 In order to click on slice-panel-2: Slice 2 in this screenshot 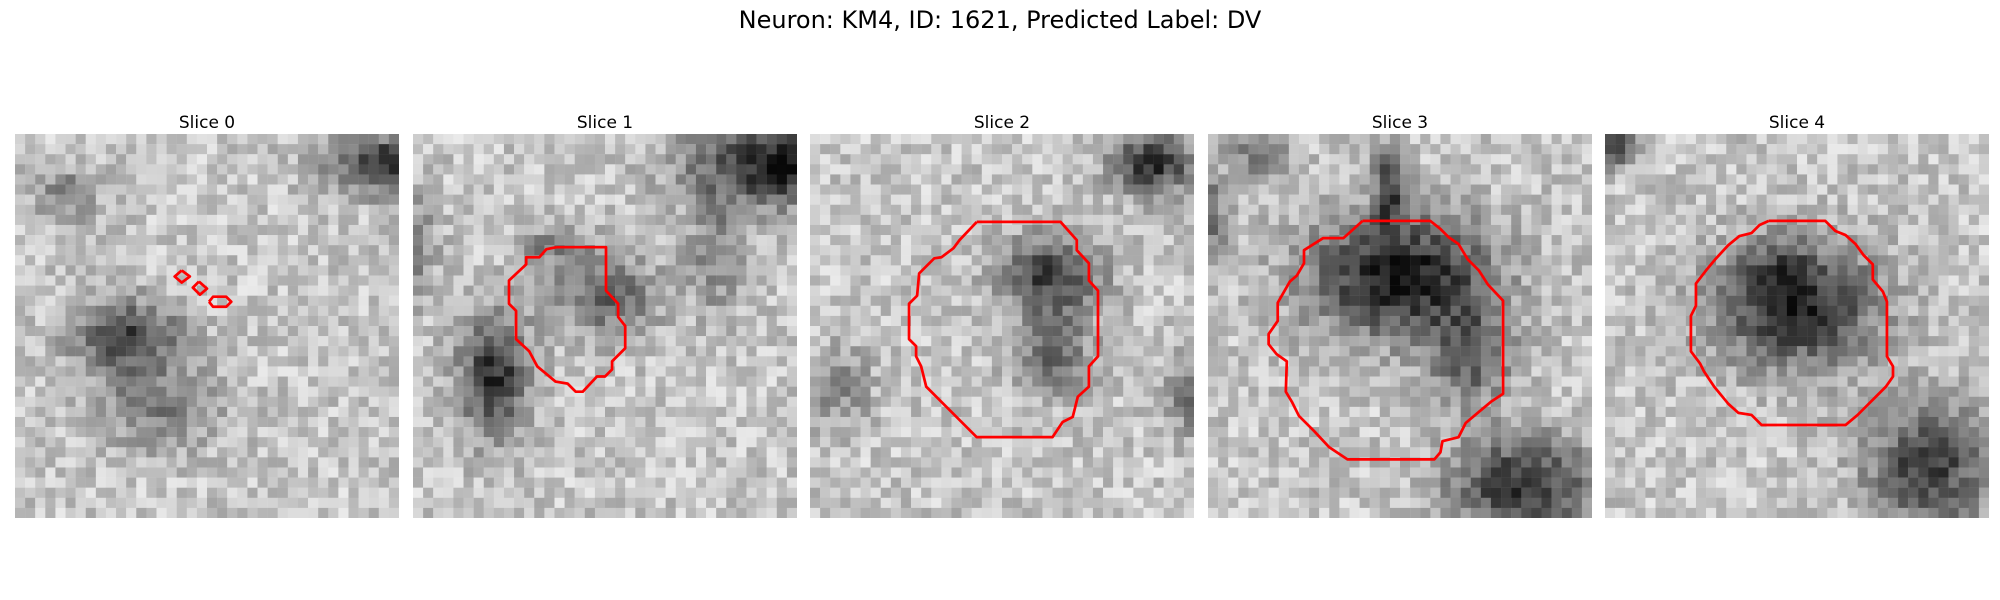, I will do `click(1002, 315)`.